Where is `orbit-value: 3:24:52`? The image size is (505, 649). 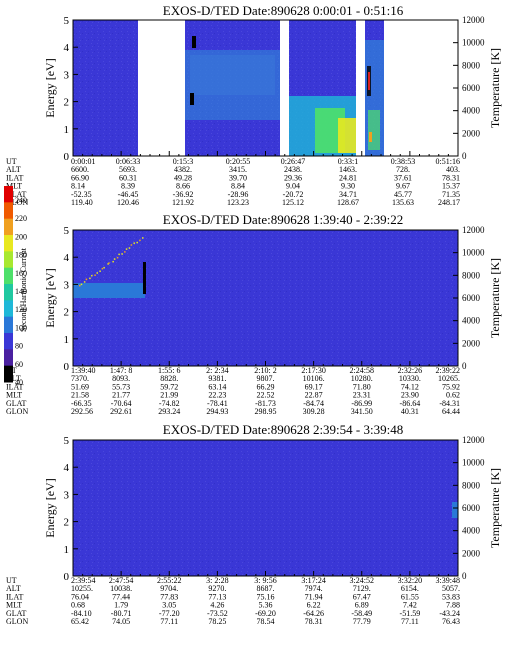 orbit-value: 3:24:52 is located at coordinates (362, 580).